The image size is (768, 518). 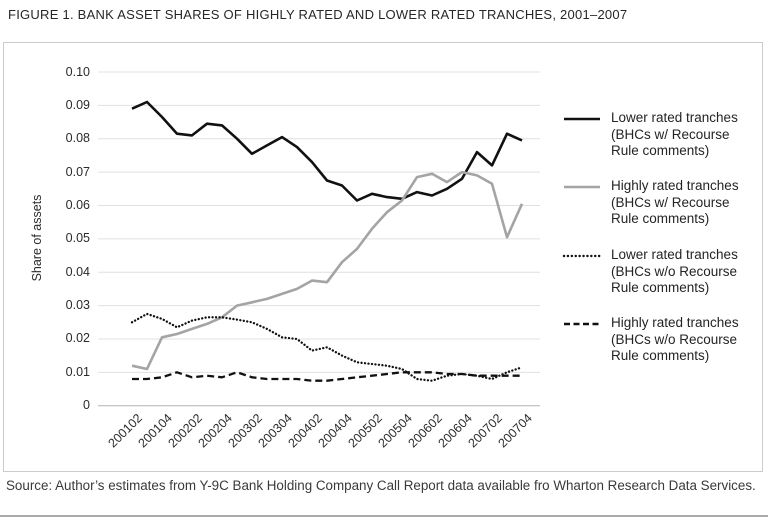 I want to click on highly-rated-wo-recourse-line, so click(x=327, y=376).